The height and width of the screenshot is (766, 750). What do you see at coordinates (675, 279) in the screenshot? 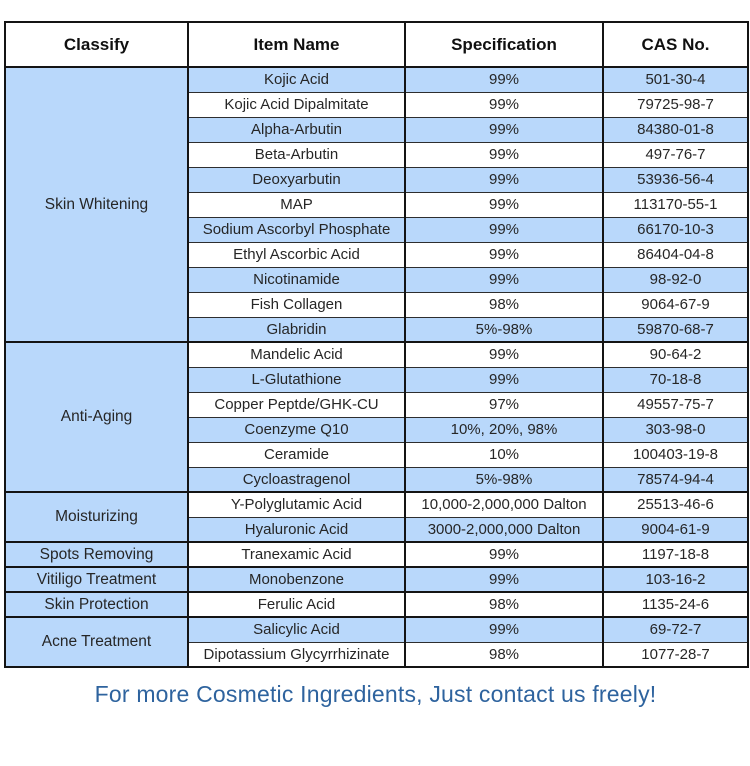
I see `cas-no-cell: 98-92-0` at bounding box center [675, 279].